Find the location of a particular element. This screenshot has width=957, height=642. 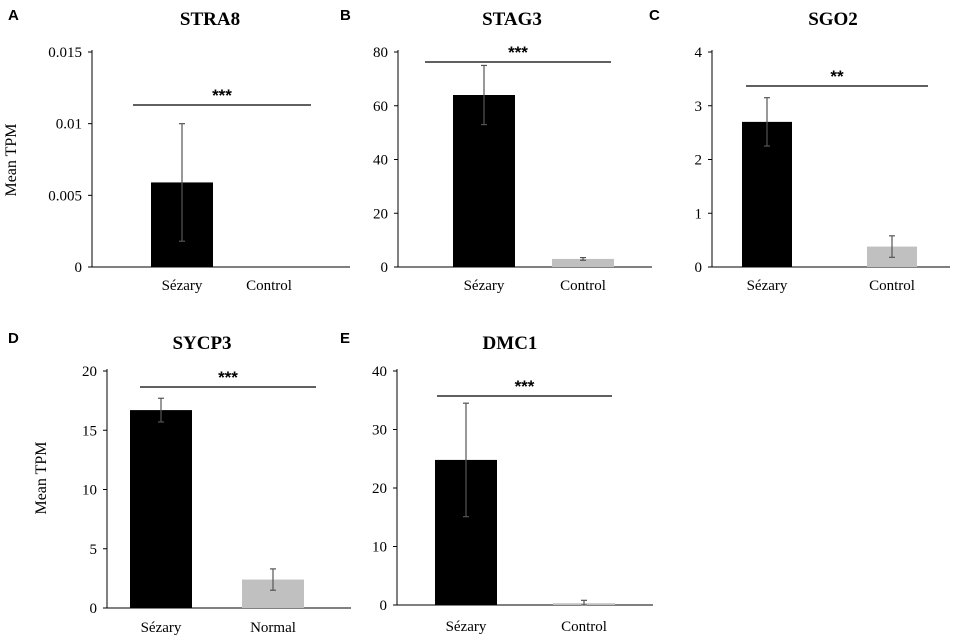

category-label-a-0: Sézary is located at coordinates (182, 286).